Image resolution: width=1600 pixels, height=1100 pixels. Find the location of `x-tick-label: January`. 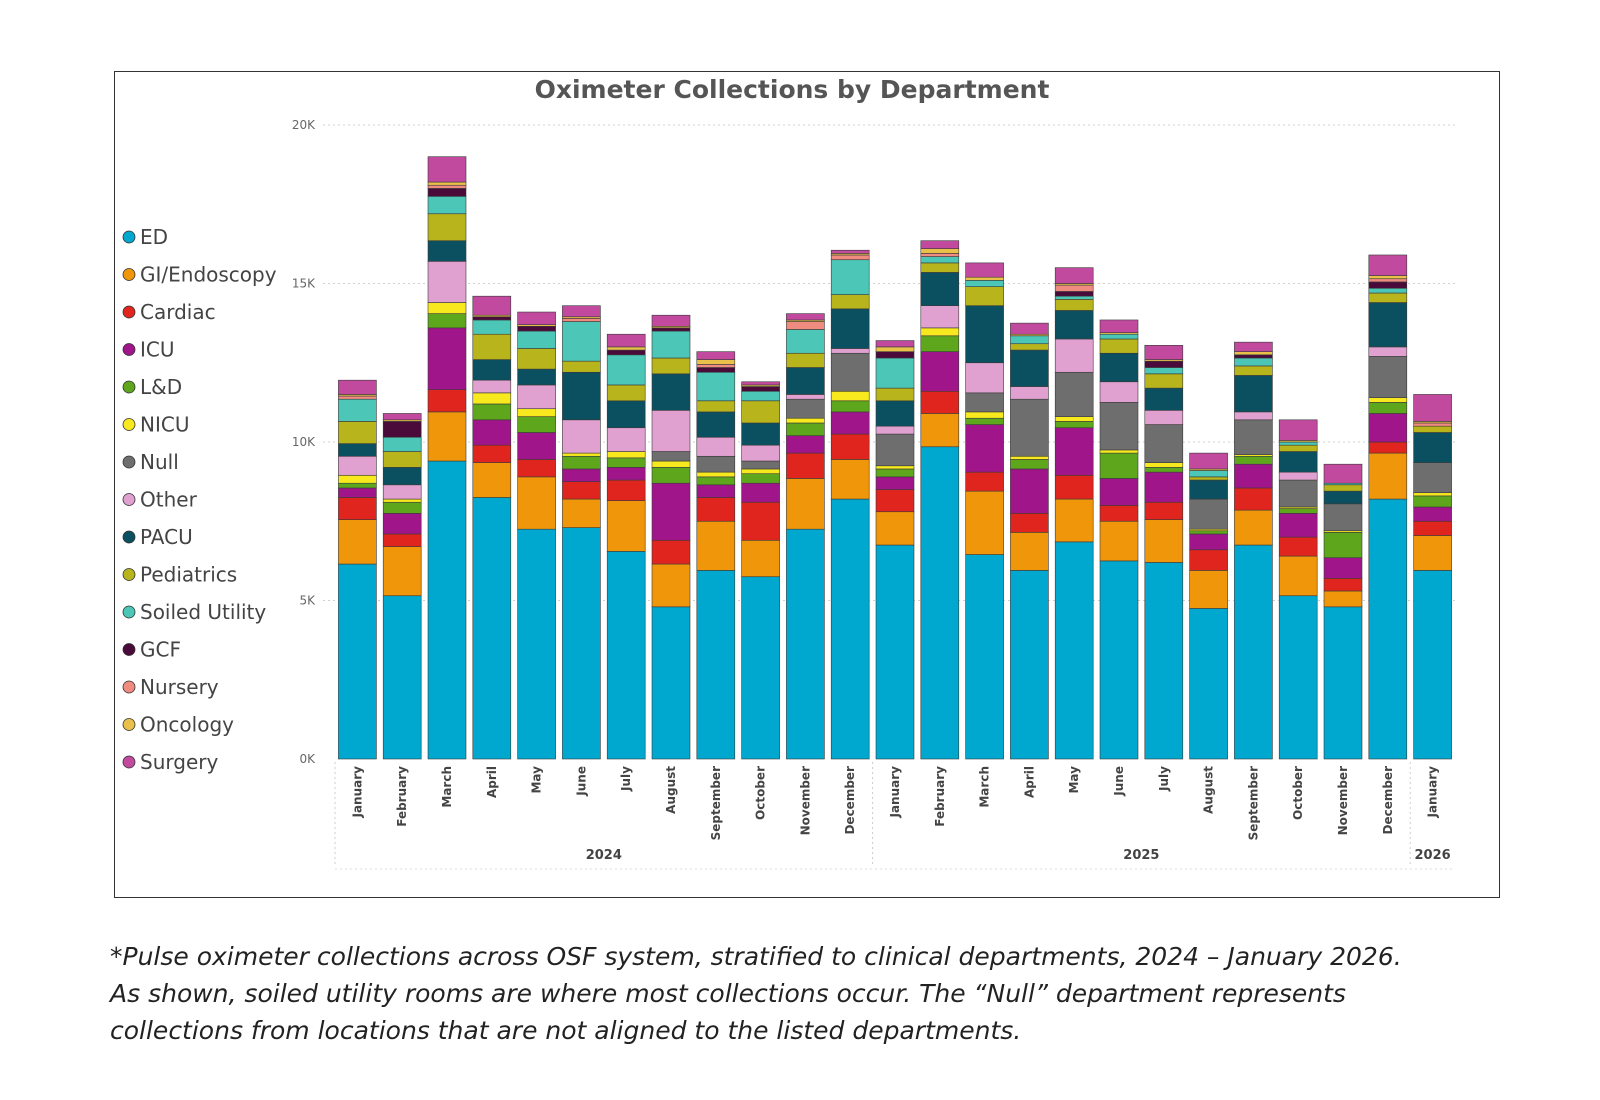

x-tick-label: January is located at coordinates (1433, 792).